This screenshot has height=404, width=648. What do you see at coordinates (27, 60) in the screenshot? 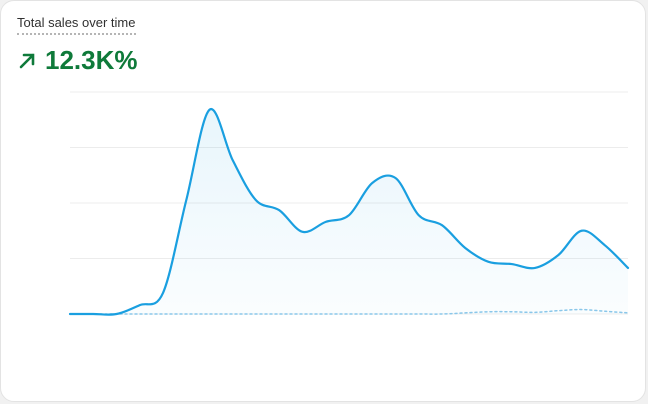
I see `up-arrow-icon` at bounding box center [27, 60].